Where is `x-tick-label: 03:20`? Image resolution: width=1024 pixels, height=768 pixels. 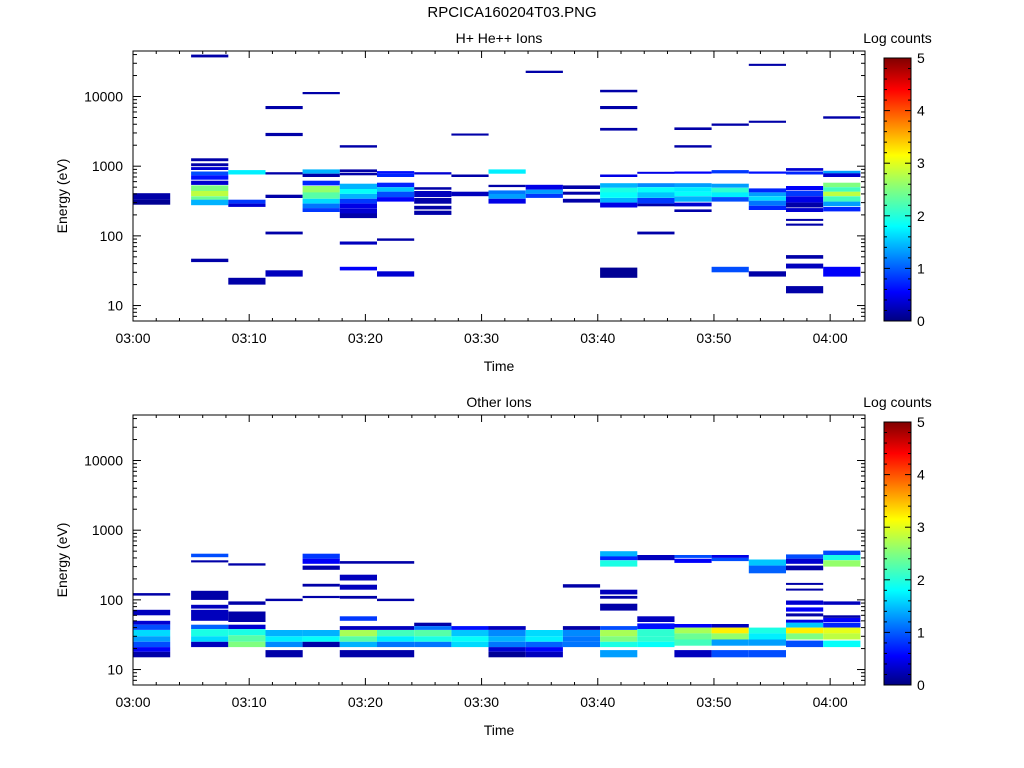
x-tick-label: 03:20 is located at coordinates (365, 702).